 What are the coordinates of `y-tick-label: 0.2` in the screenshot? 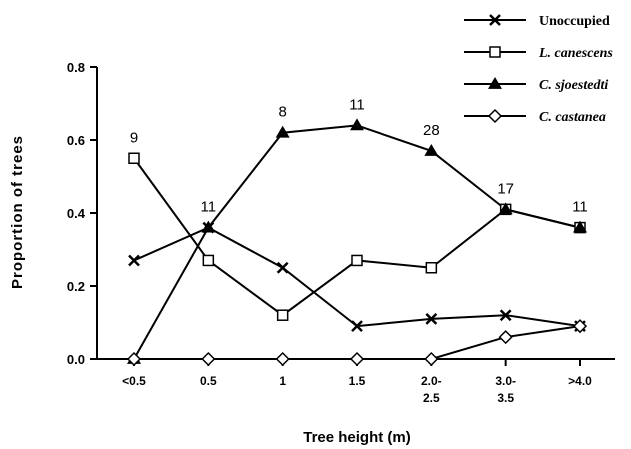 It's located at (76, 286).